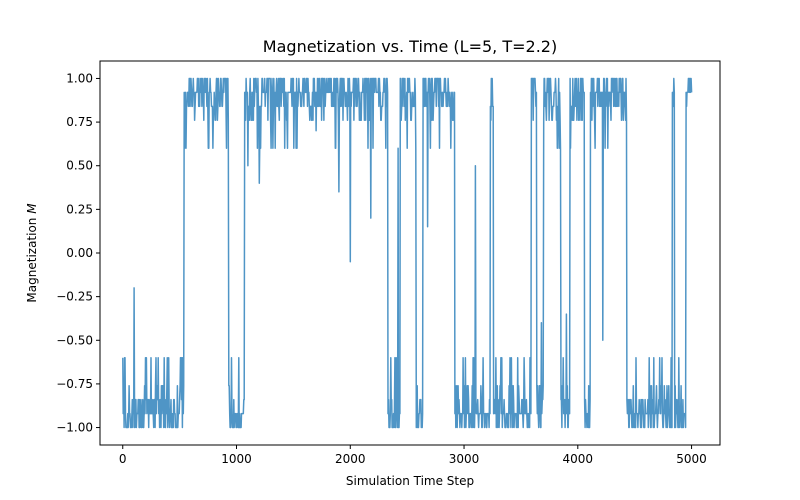 This screenshot has width=800, height=500. Describe the element at coordinates (691, 459) in the screenshot. I see `x-tick-label: 5000` at that location.